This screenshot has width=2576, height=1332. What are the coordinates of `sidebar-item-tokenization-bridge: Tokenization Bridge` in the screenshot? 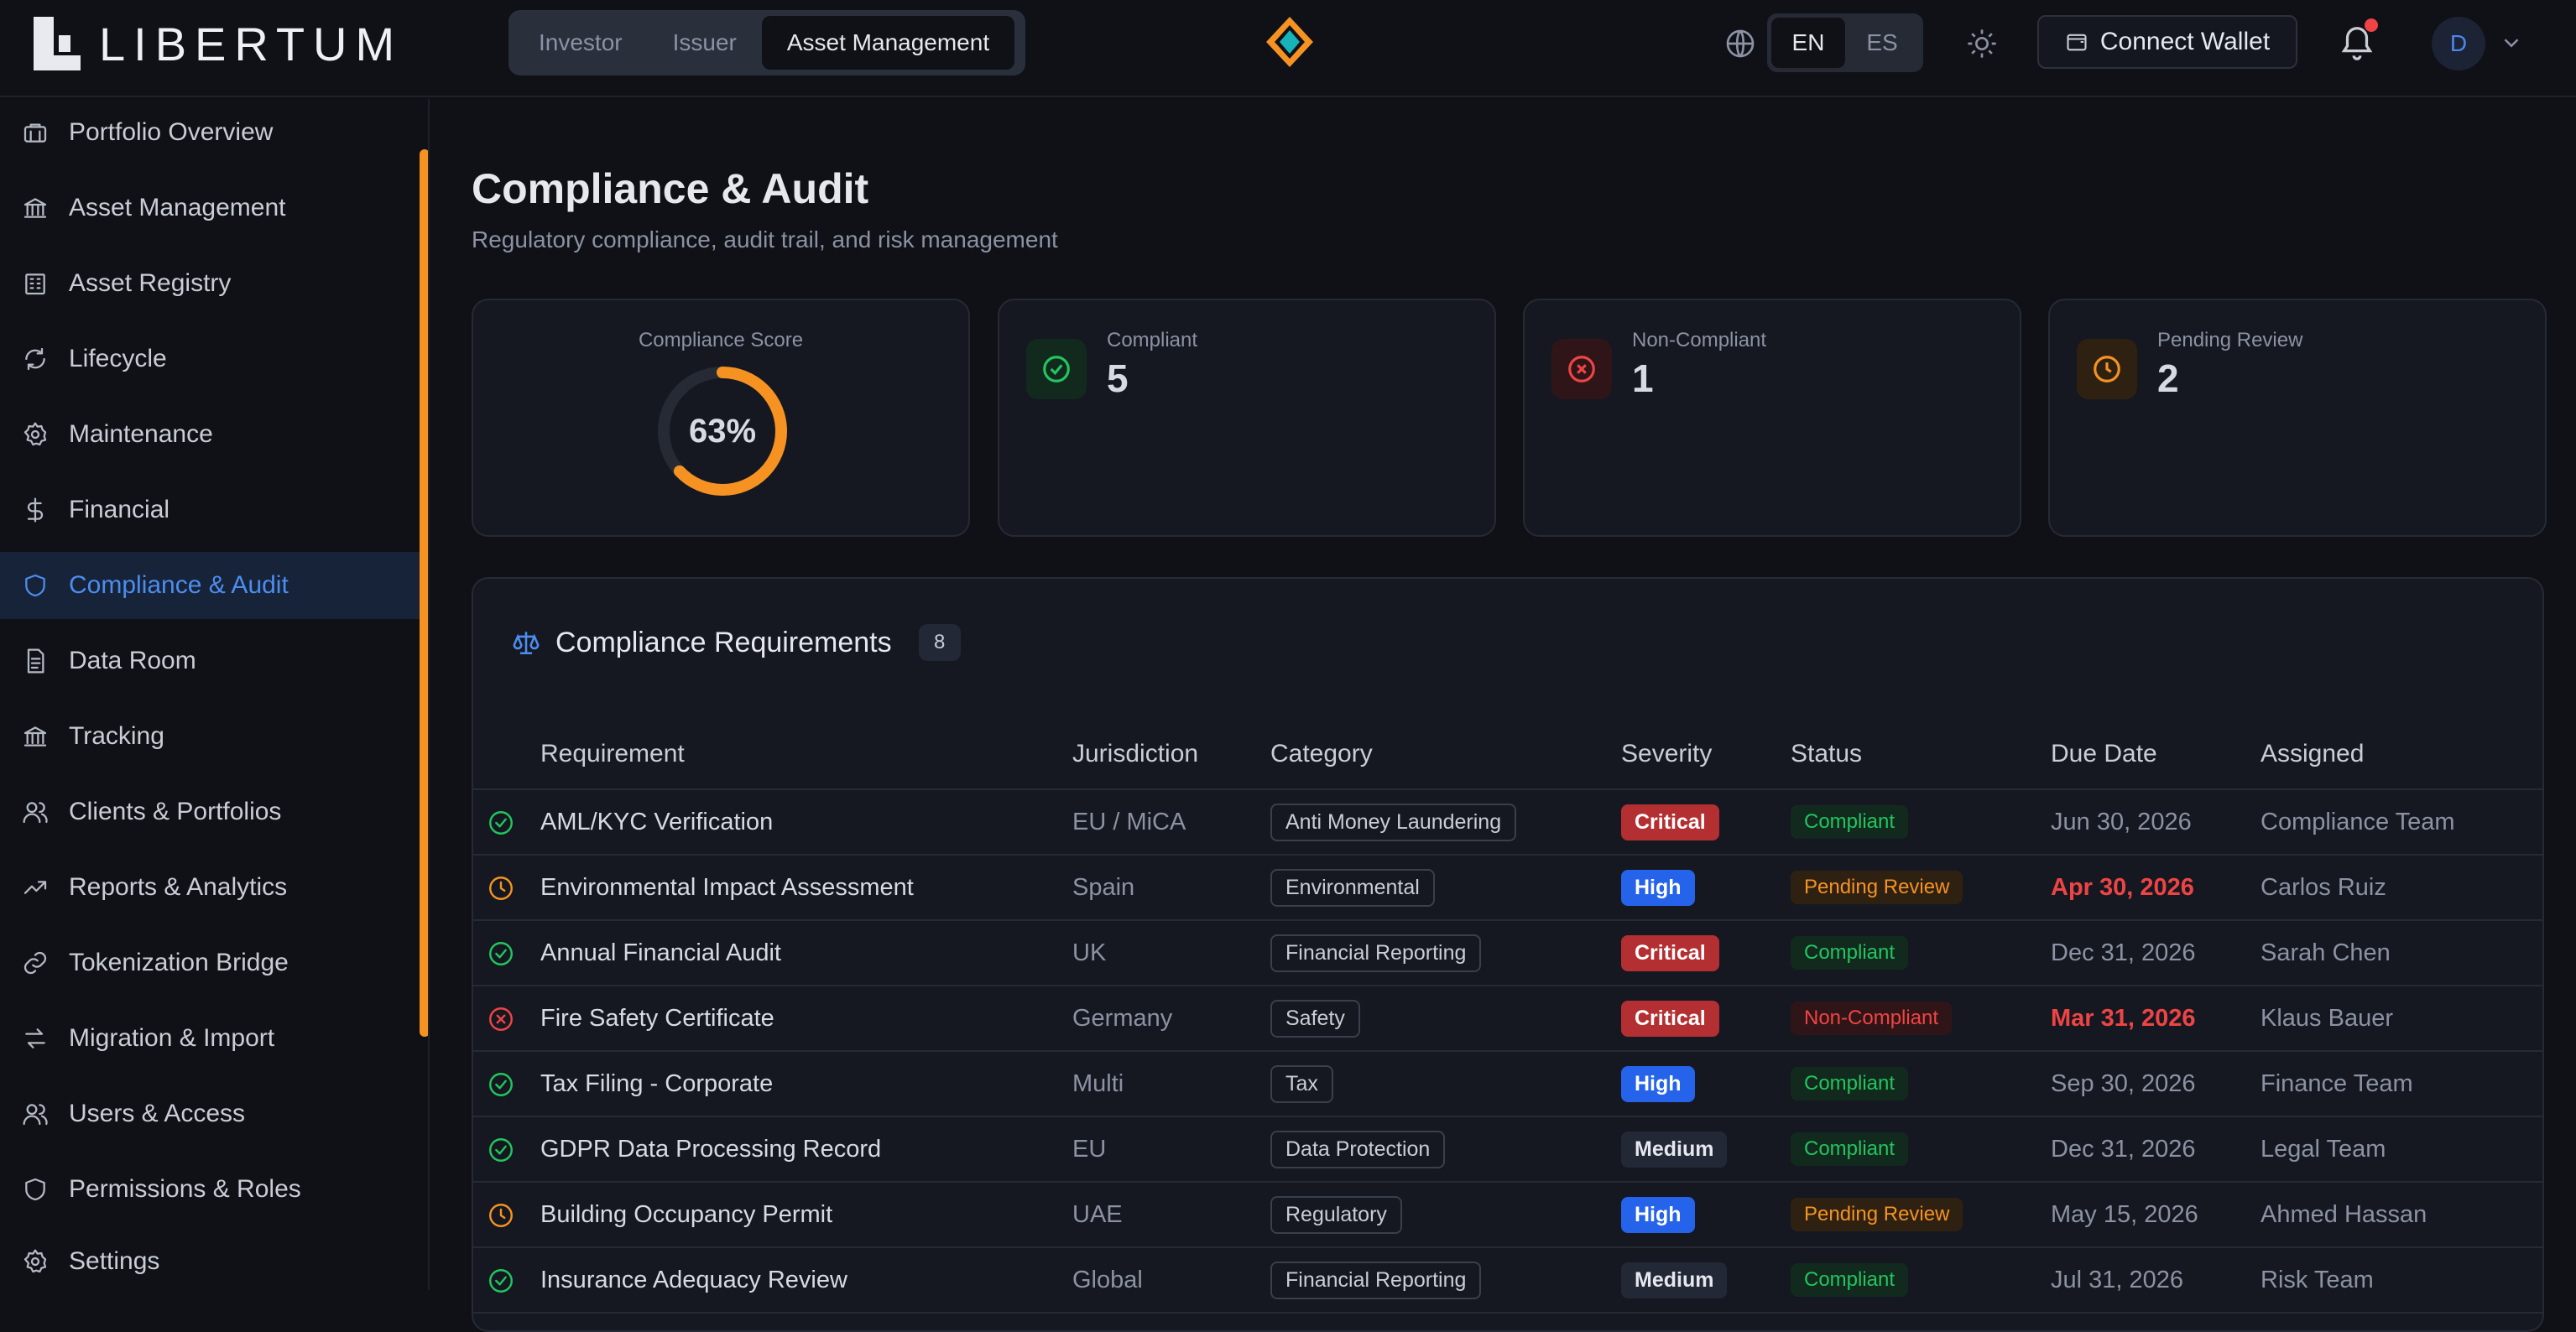 It's located at (210, 963).